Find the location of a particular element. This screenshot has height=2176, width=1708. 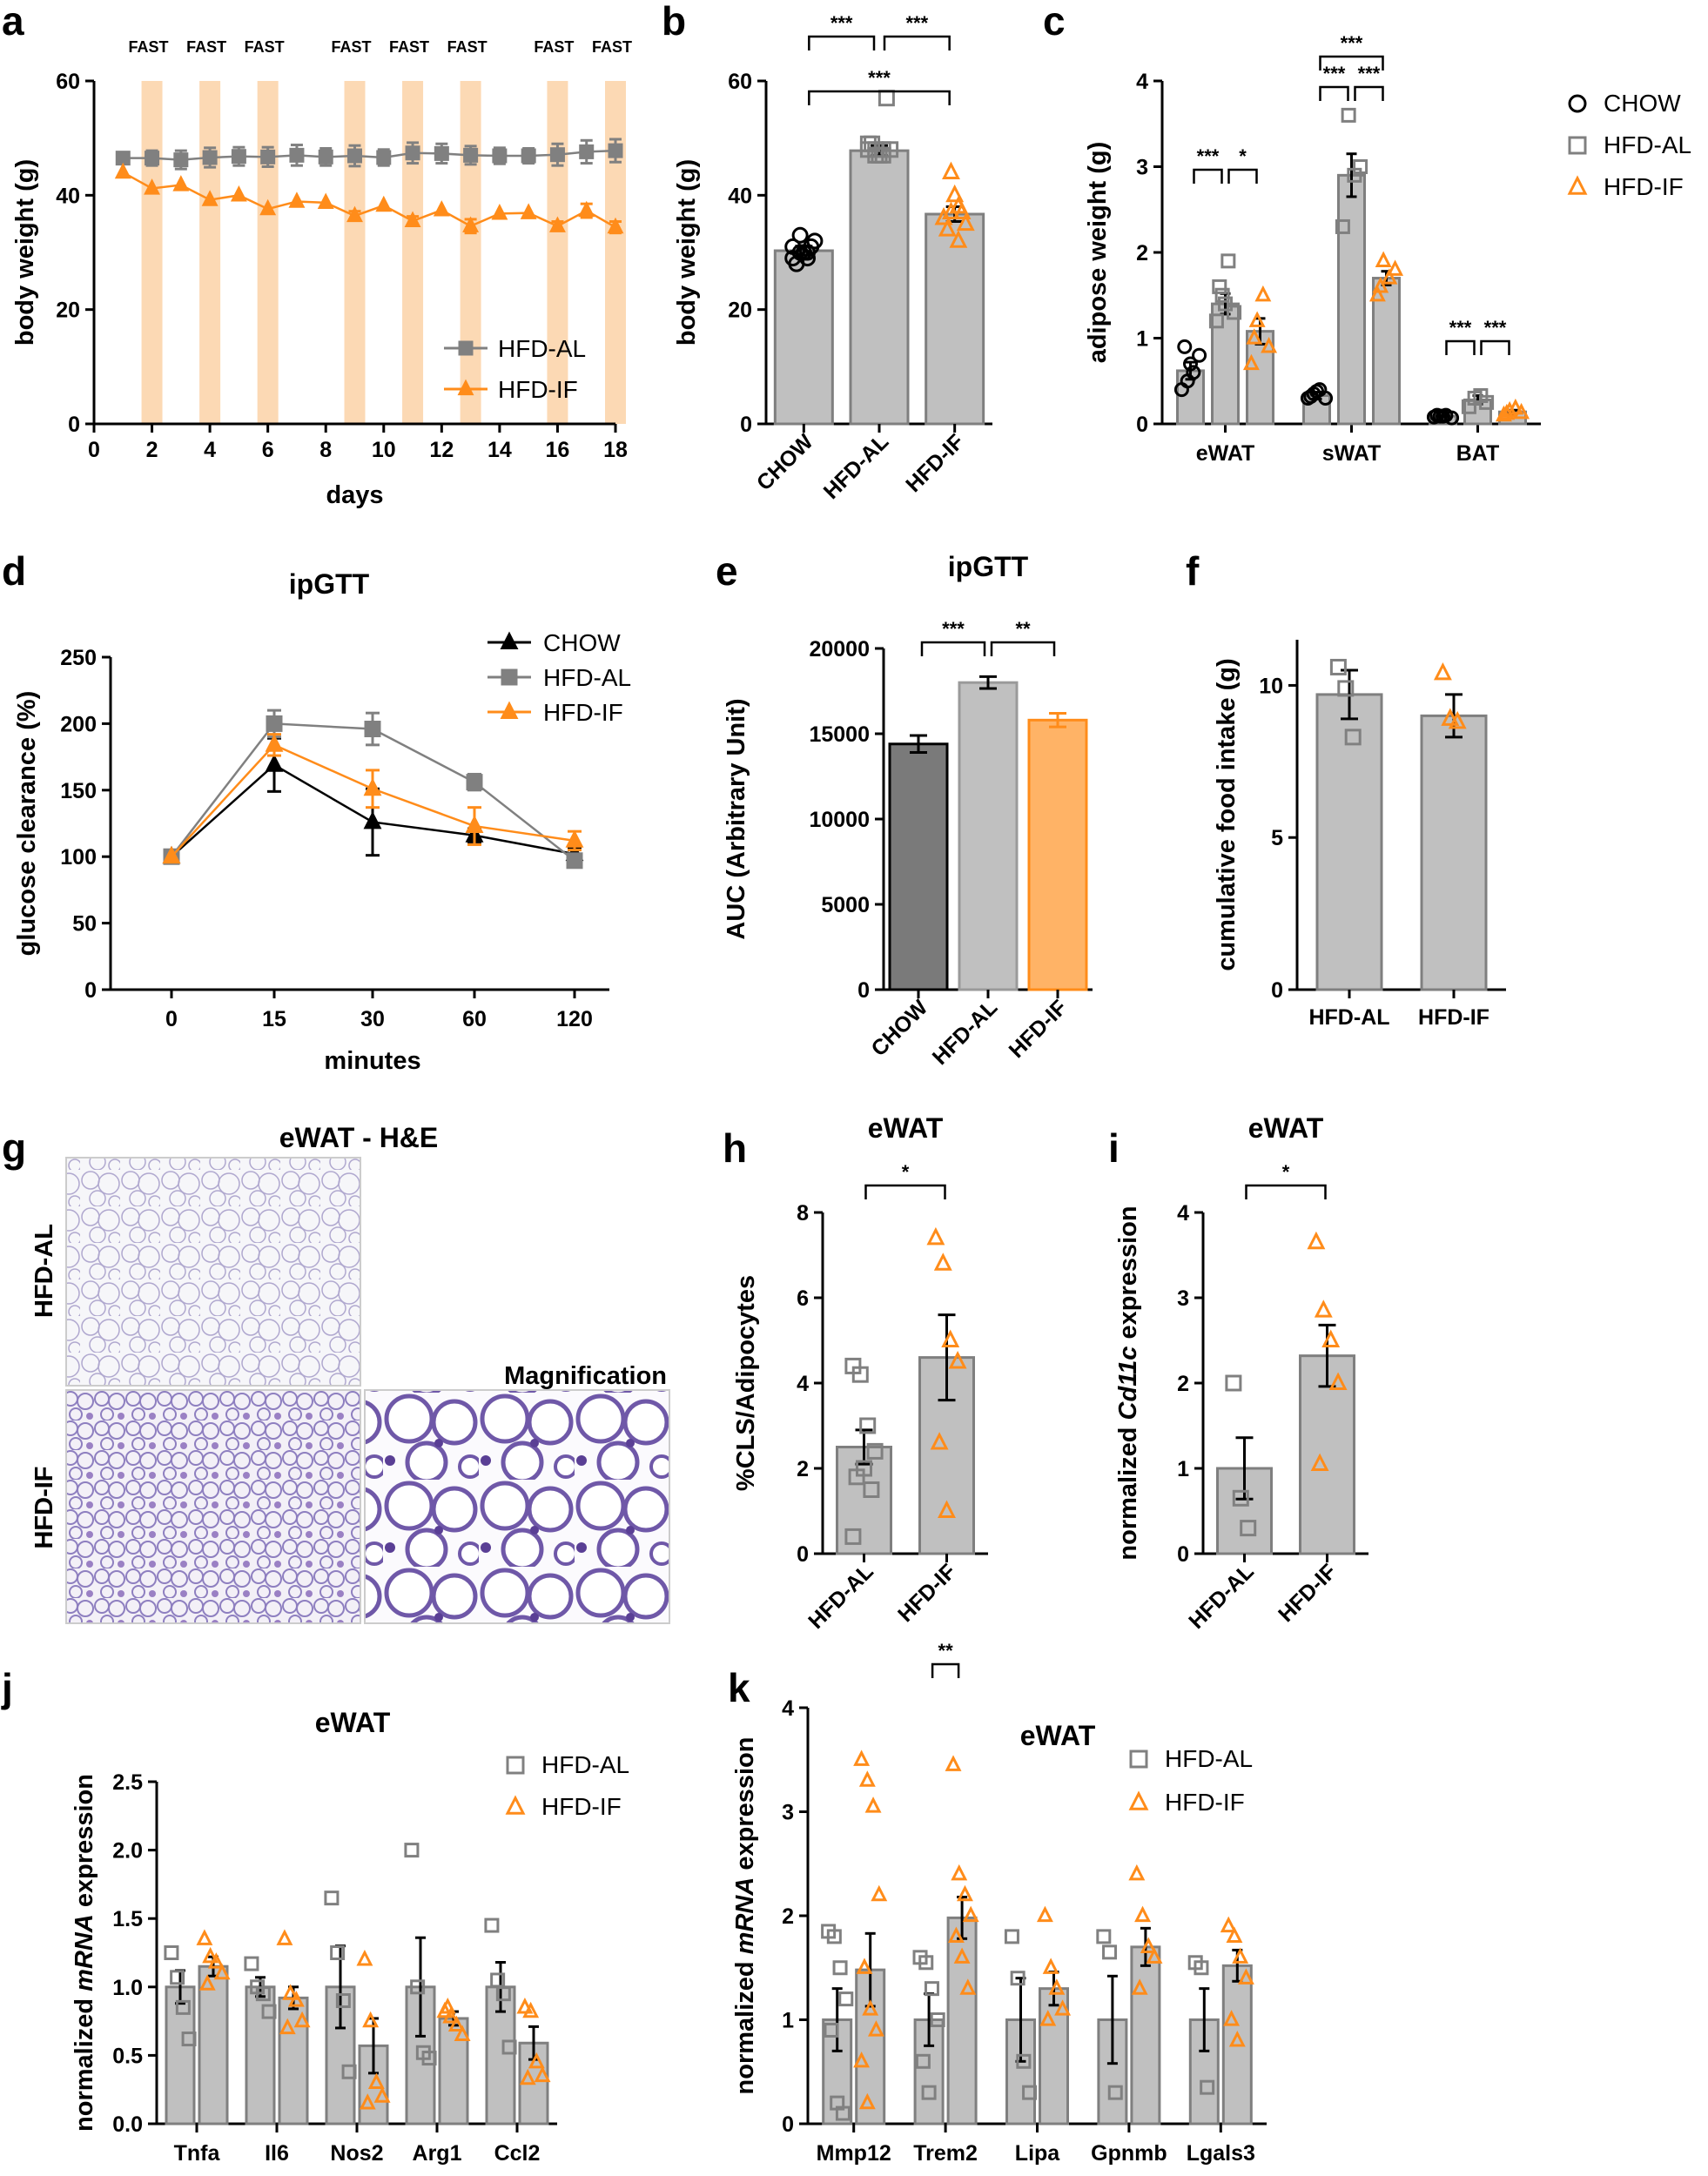

d-y-tick-label: 50 is located at coordinates (84, 924).